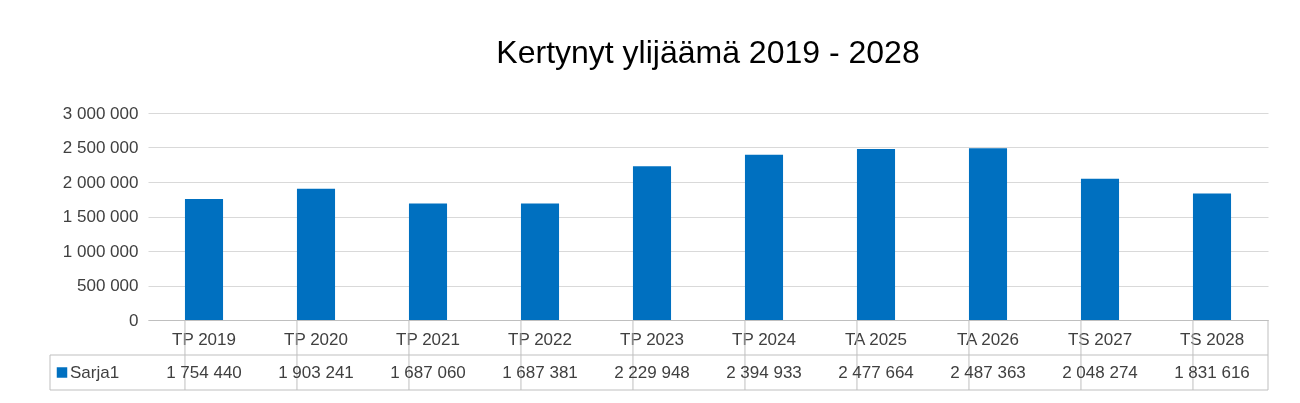 The height and width of the screenshot is (403, 1300). Describe the element at coordinates (100, 251) in the screenshot. I see `y-tick-label: 1 000 000` at that location.